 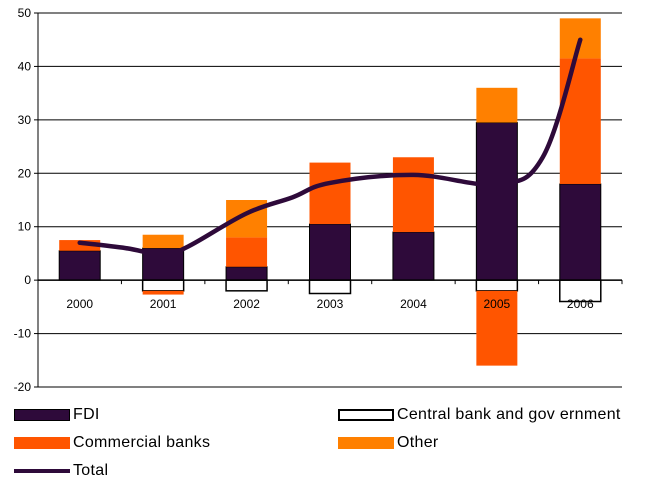 I want to click on bar-central-bank-and-gov-ernment-2001, so click(x=163, y=285).